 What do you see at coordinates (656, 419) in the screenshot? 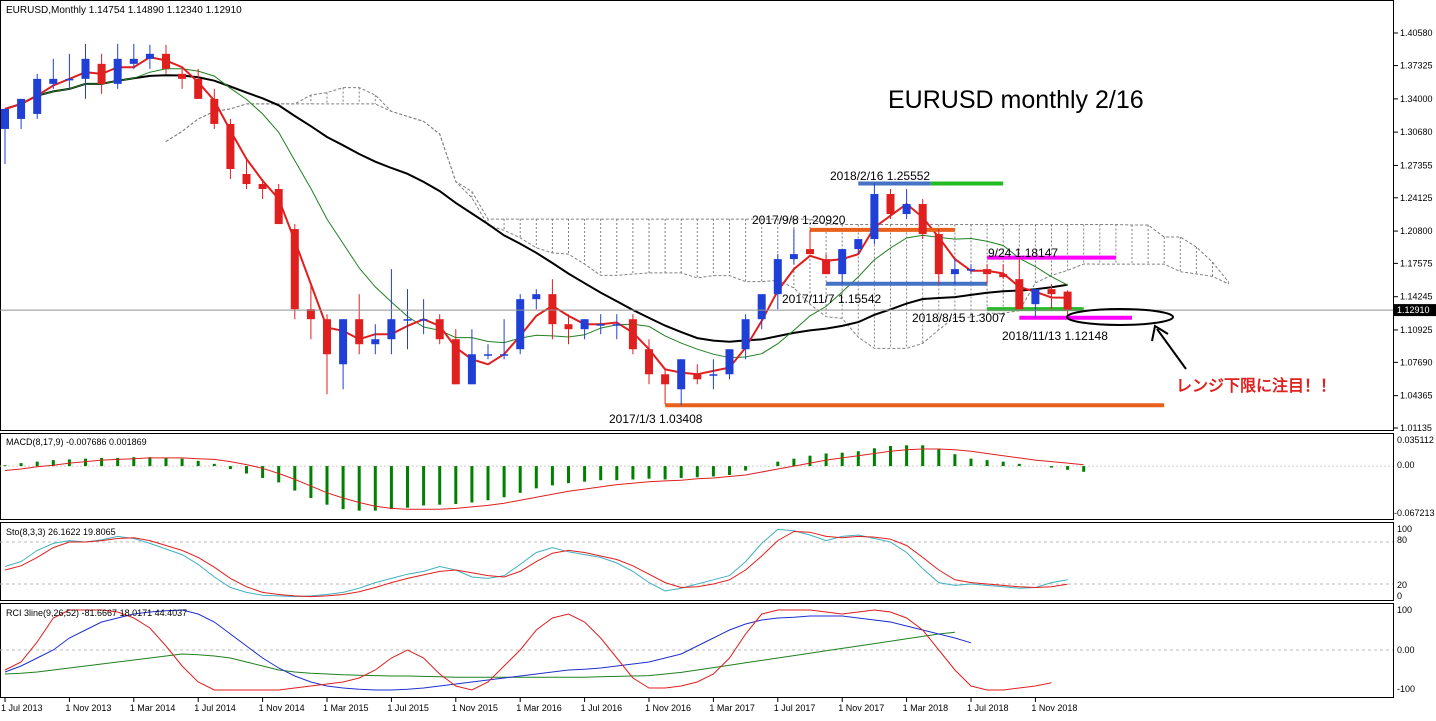
I see `annotation-2017-01-03: 2017/1/3 1.03408` at bounding box center [656, 419].